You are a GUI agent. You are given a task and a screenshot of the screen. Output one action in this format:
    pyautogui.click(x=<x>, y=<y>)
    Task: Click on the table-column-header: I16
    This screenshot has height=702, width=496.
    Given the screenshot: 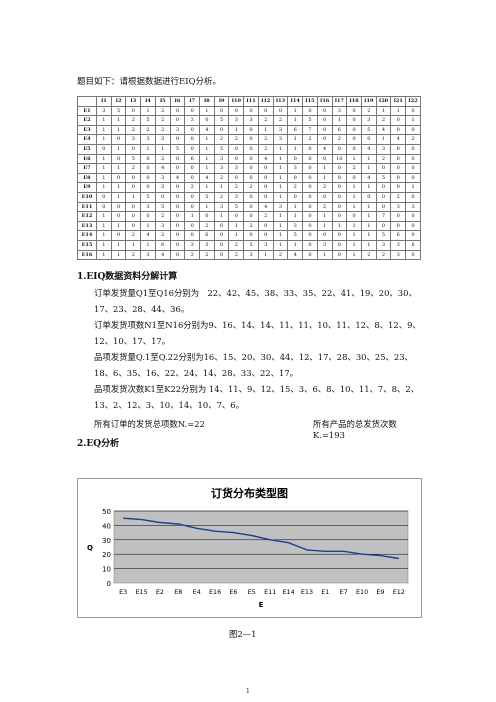 What is the action you would take?
    pyautogui.click(x=324, y=101)
    